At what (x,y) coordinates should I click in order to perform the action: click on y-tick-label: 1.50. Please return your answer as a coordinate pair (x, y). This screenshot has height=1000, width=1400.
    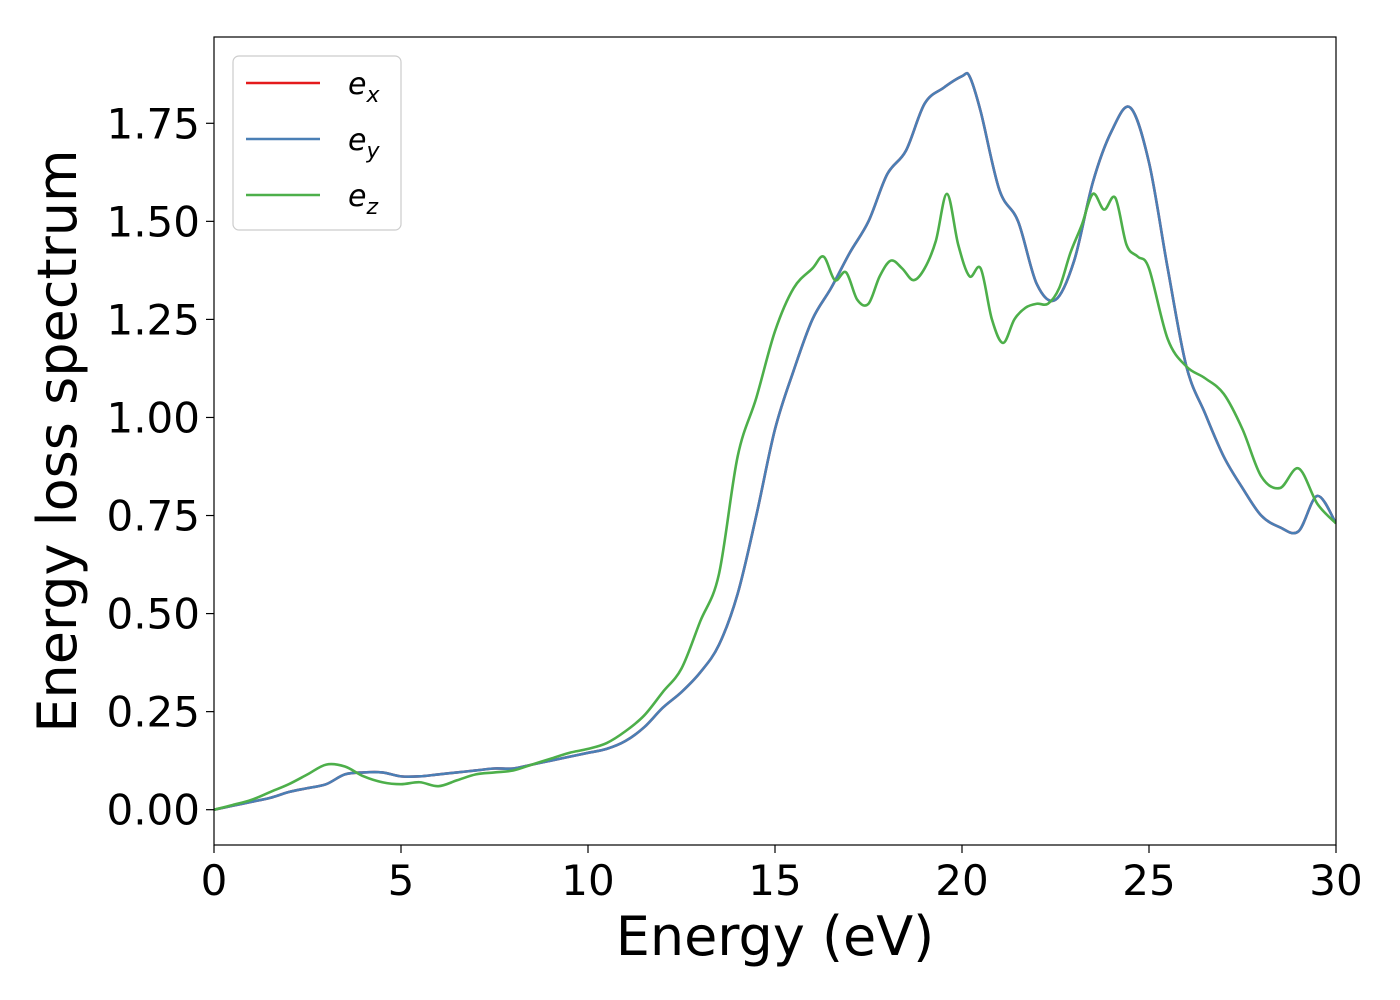
    Looking at the image, I should click on (153, 221).